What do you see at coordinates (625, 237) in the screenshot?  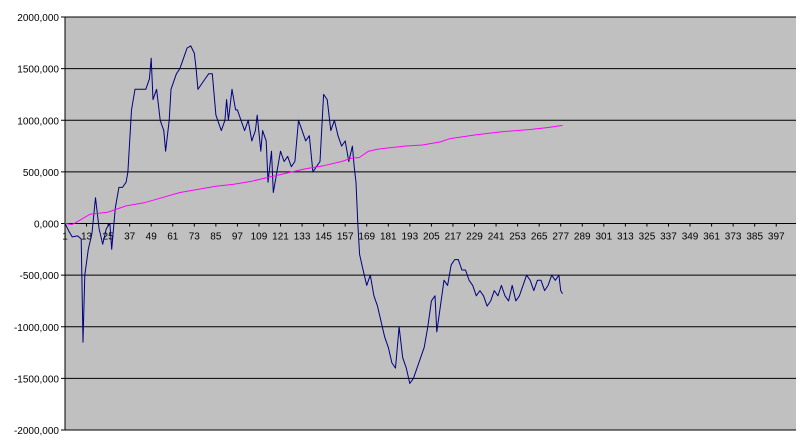 I see `x-tick-label-26: 313` at bounding box center [625, 237].